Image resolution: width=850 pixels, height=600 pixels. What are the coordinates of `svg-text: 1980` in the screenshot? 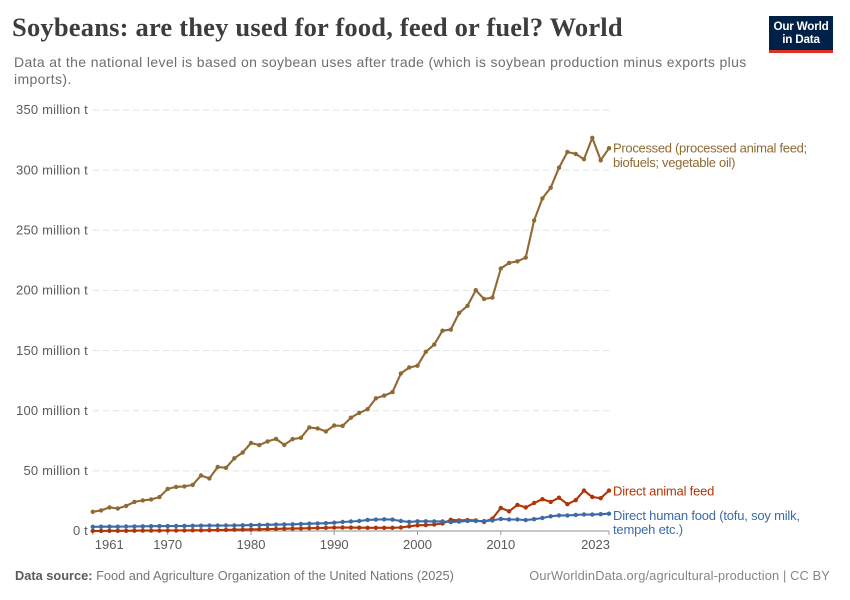 It's located at (251, 544).